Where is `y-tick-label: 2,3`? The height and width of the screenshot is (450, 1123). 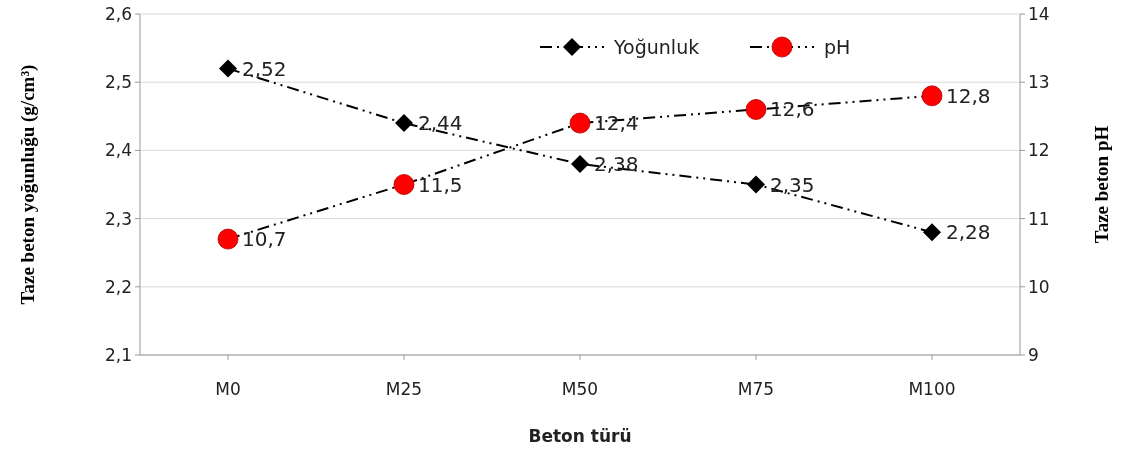 y-tick-label: 2,3 is located at coordinates (118, 218).